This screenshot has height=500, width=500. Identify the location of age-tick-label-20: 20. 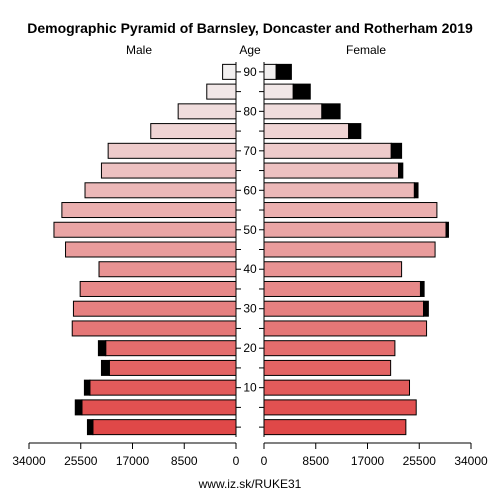
(250, 348).